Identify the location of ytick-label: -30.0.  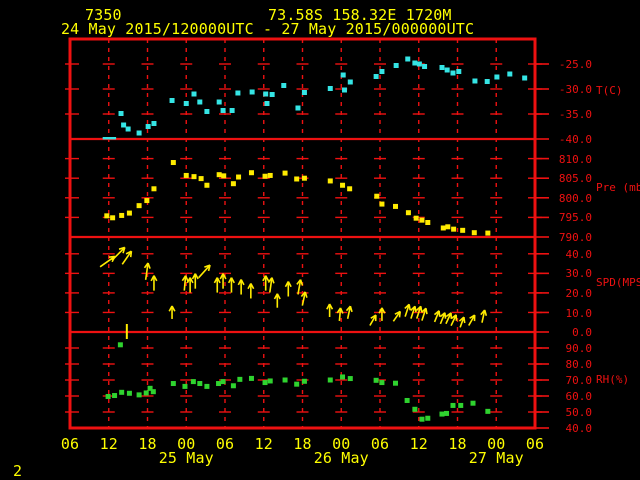
(575, 89).